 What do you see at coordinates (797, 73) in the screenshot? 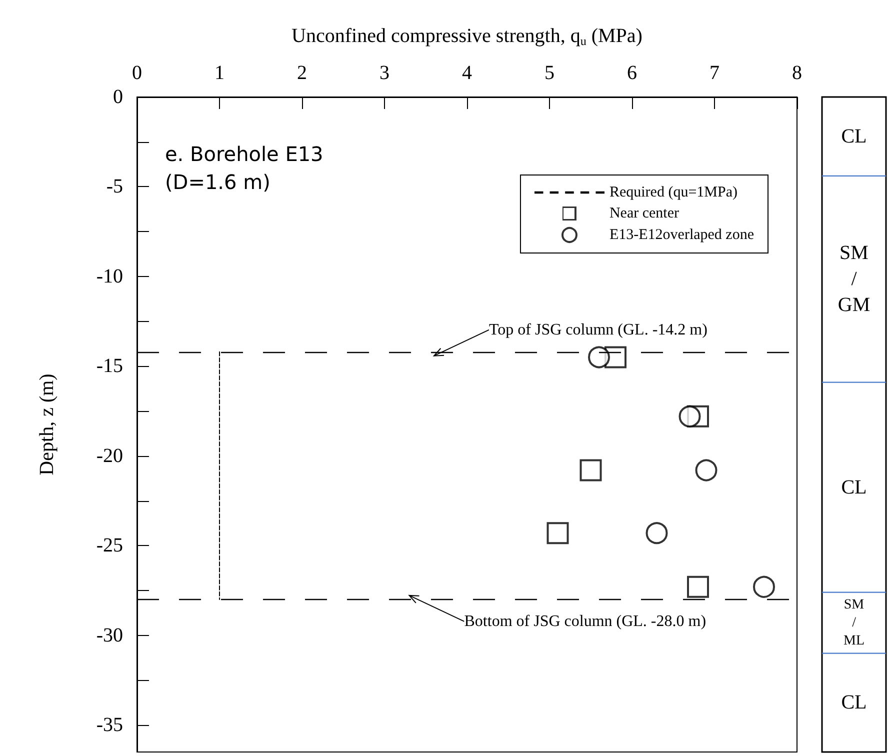
I see `x-tick-label: 8` at bounding box center [797, 73].